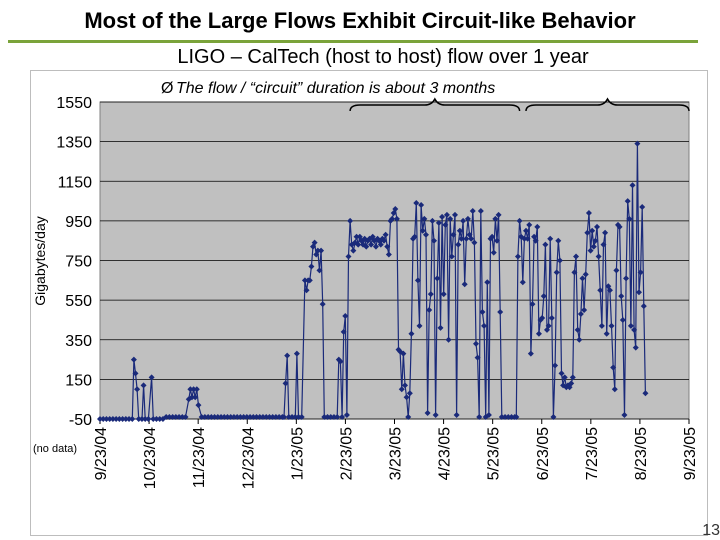 The width and height of the screenshot is (720, 540). I want to click on y-axis-label: Gigabytes/day, so click(40, 261).